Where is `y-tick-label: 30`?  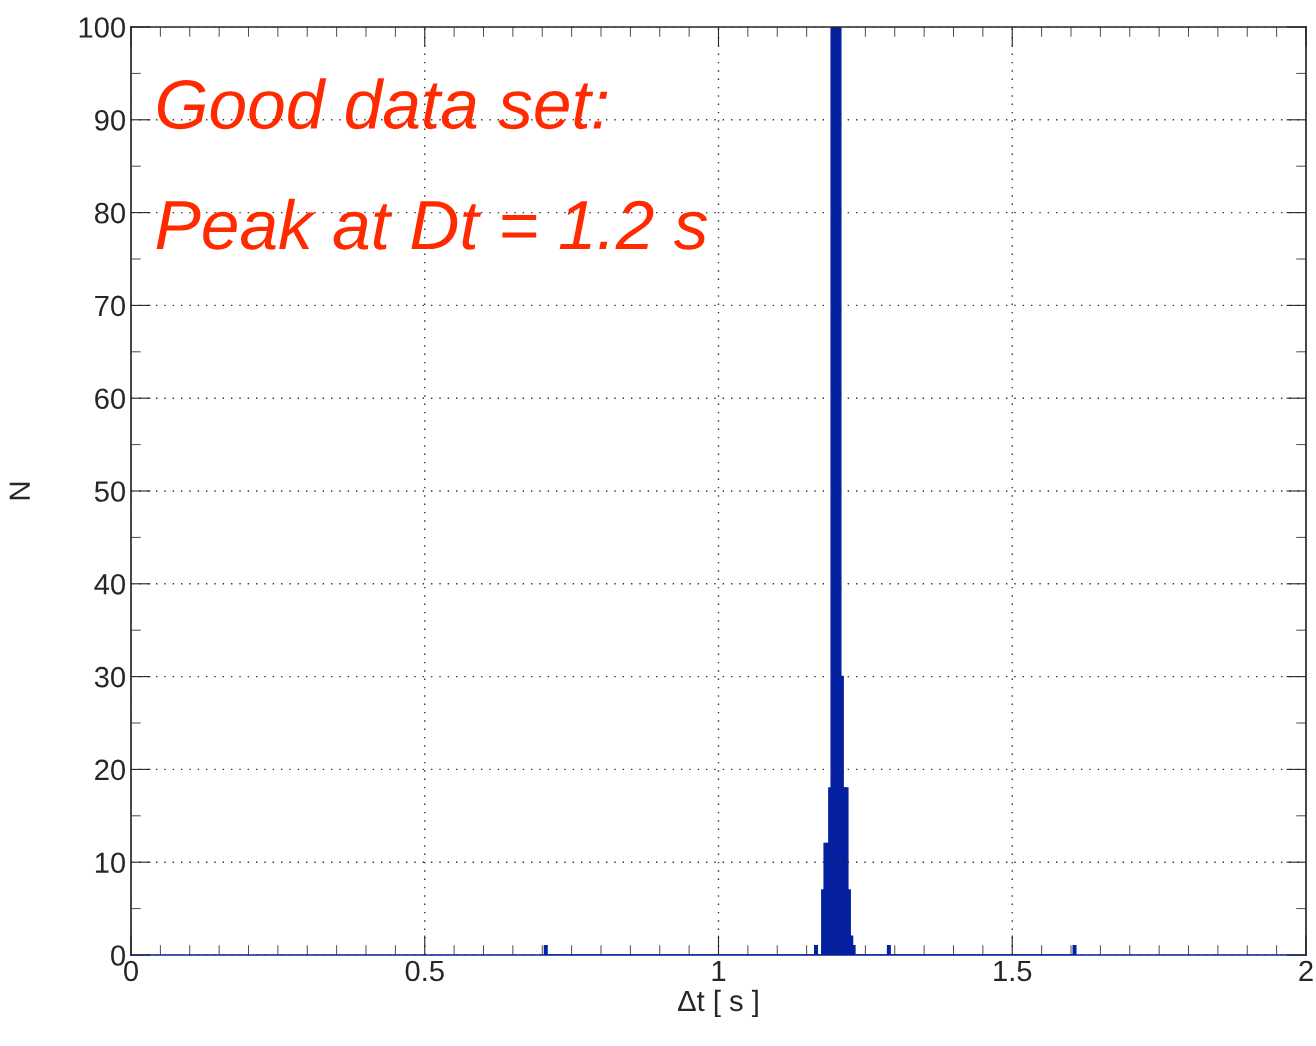 y-tick-label: 30 is located at coordinates (109, 677).